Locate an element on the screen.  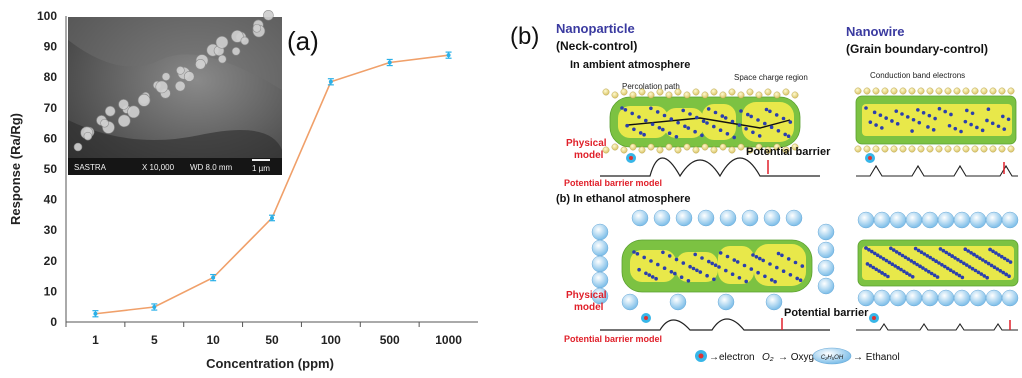
nanoparticle-title: Nanoparticle is located at coordinates (595, 28).